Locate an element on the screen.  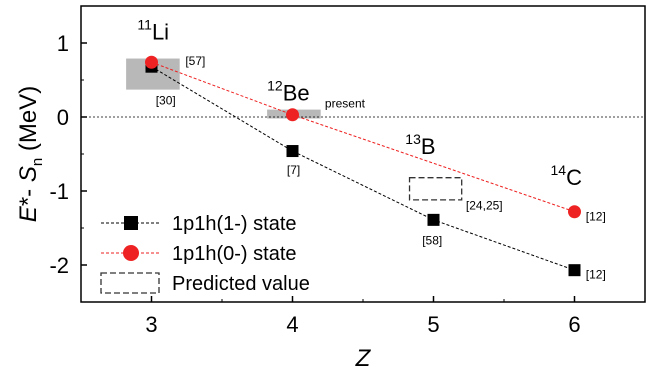
nucleus-label: 14C is located at coordinates (567, 176).